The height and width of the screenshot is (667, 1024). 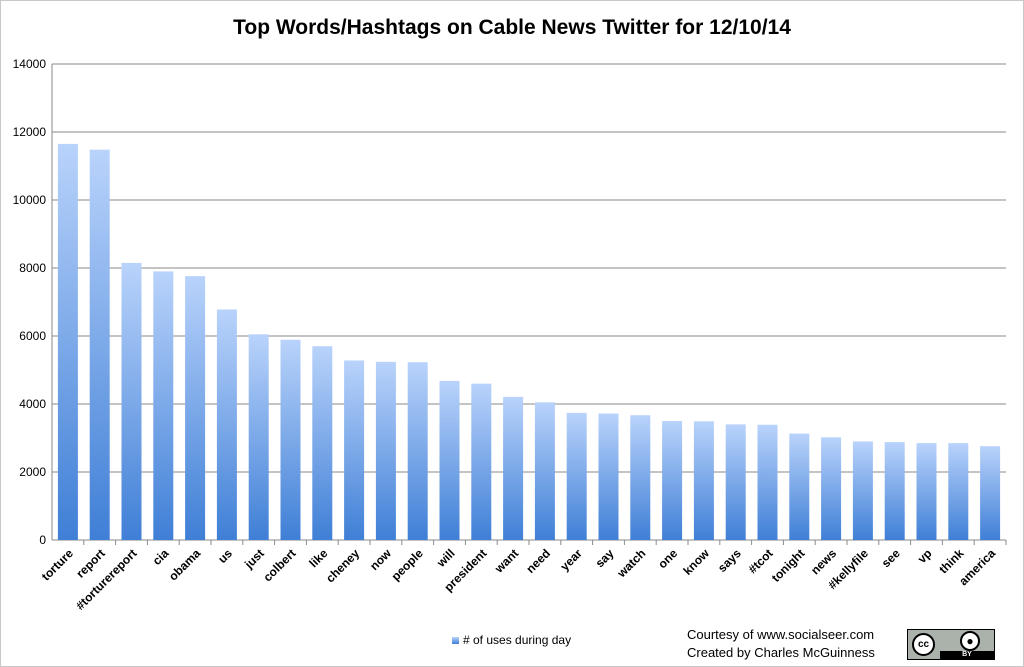 I want to click on x-tick-label: say, so click(x=605, y=558).